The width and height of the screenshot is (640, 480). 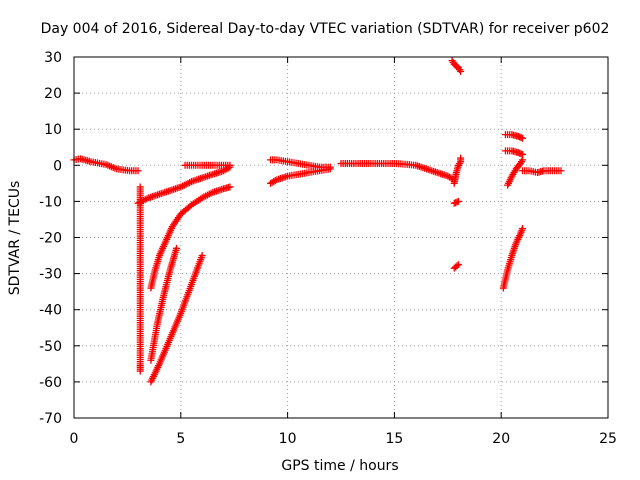 I want to click on y-tick-label: -40, so click(x=50, y=311).